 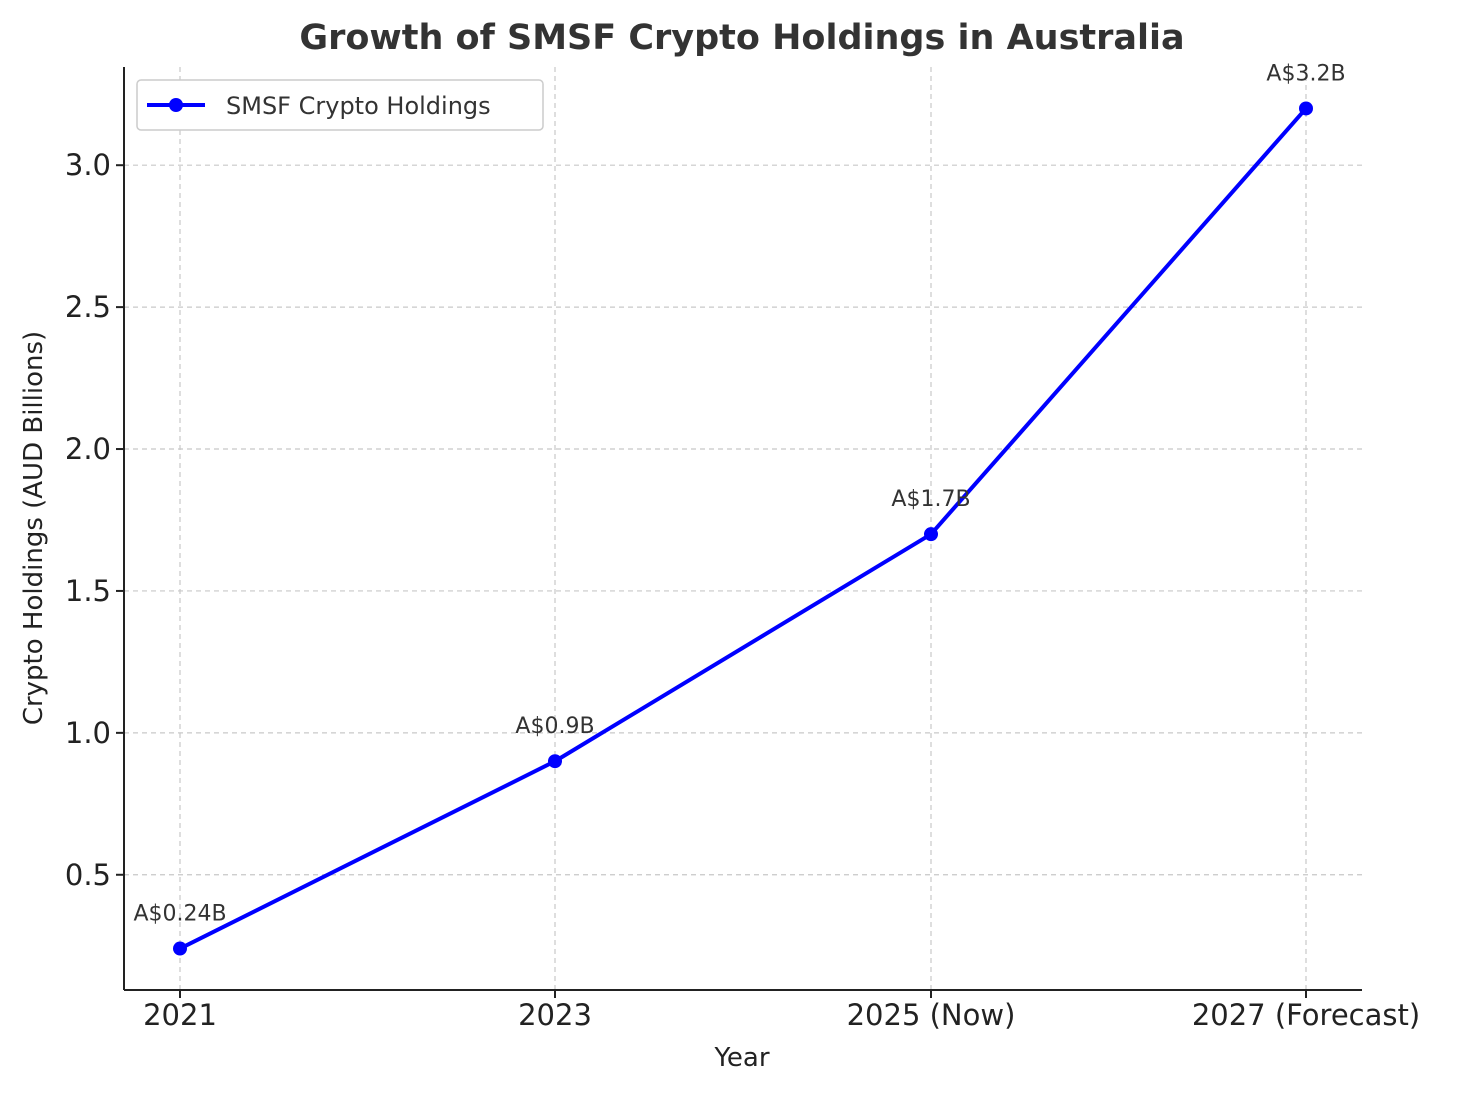 I want to click on y-tick-label: 3.0, so click(x=88, y=165).